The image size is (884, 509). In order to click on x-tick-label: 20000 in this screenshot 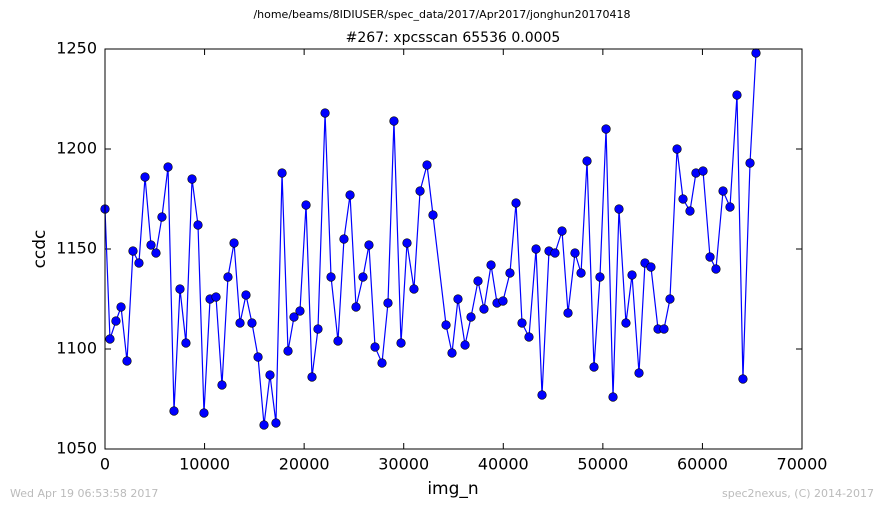, I will do `click(304, 464)`.